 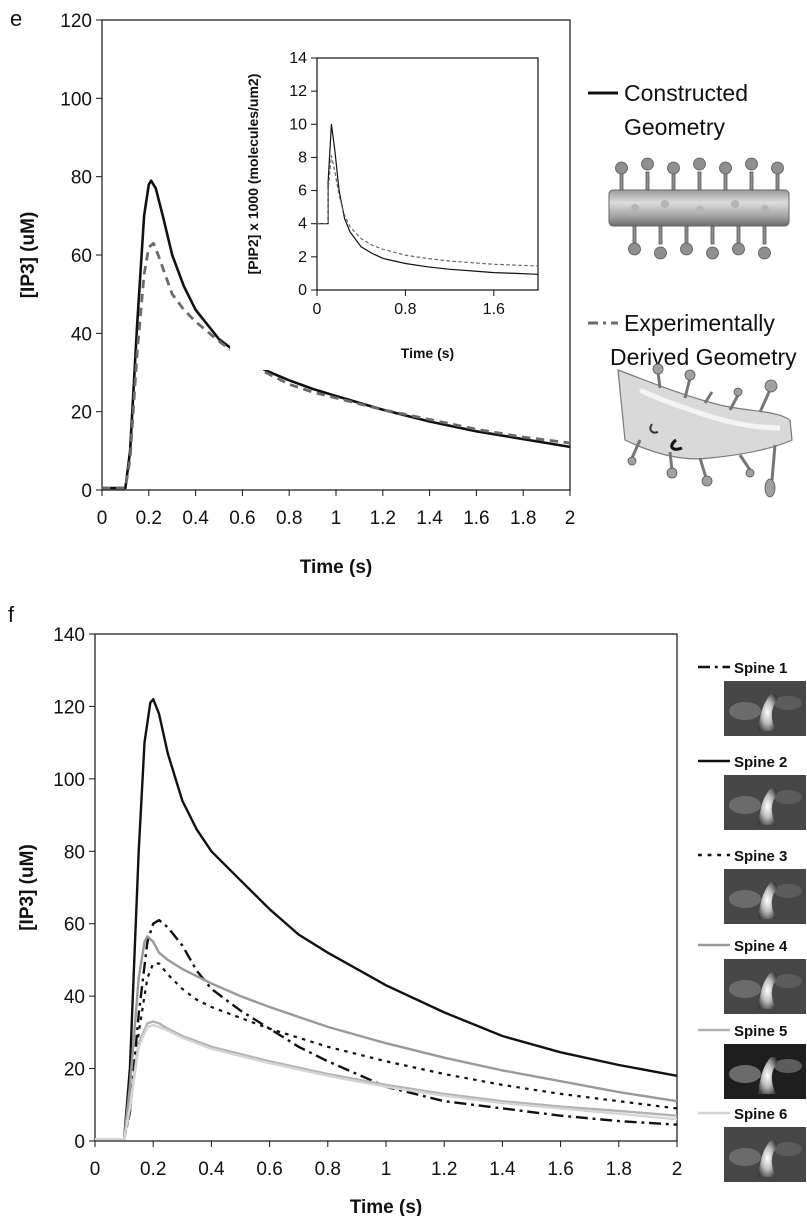 What do you see at coordinates (269, 1169) in the screenshot?
I see `chart-f-x-tick-label: 0.6` at bounding box center [269, 1169].